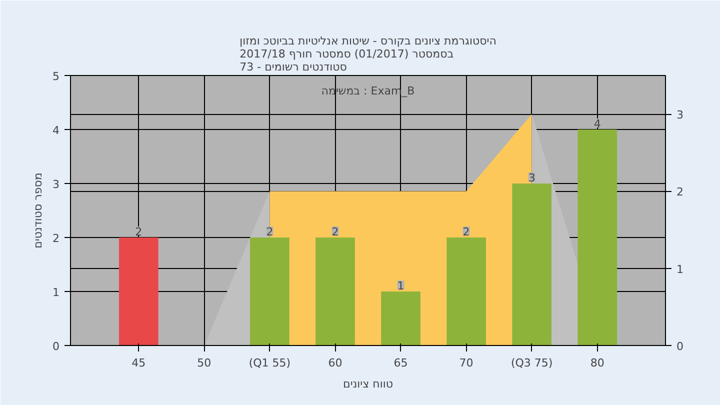 The width and height of the screenshot is (720, 405). I want to click on x-tick-label: 70, so click(466, 363).